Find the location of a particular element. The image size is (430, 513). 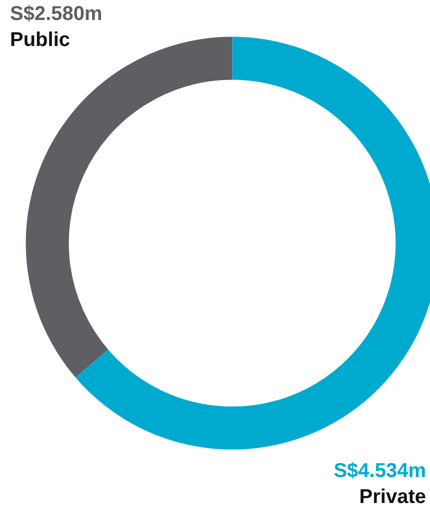

data-label: S$2.580m is located at coordinates (56, 14).